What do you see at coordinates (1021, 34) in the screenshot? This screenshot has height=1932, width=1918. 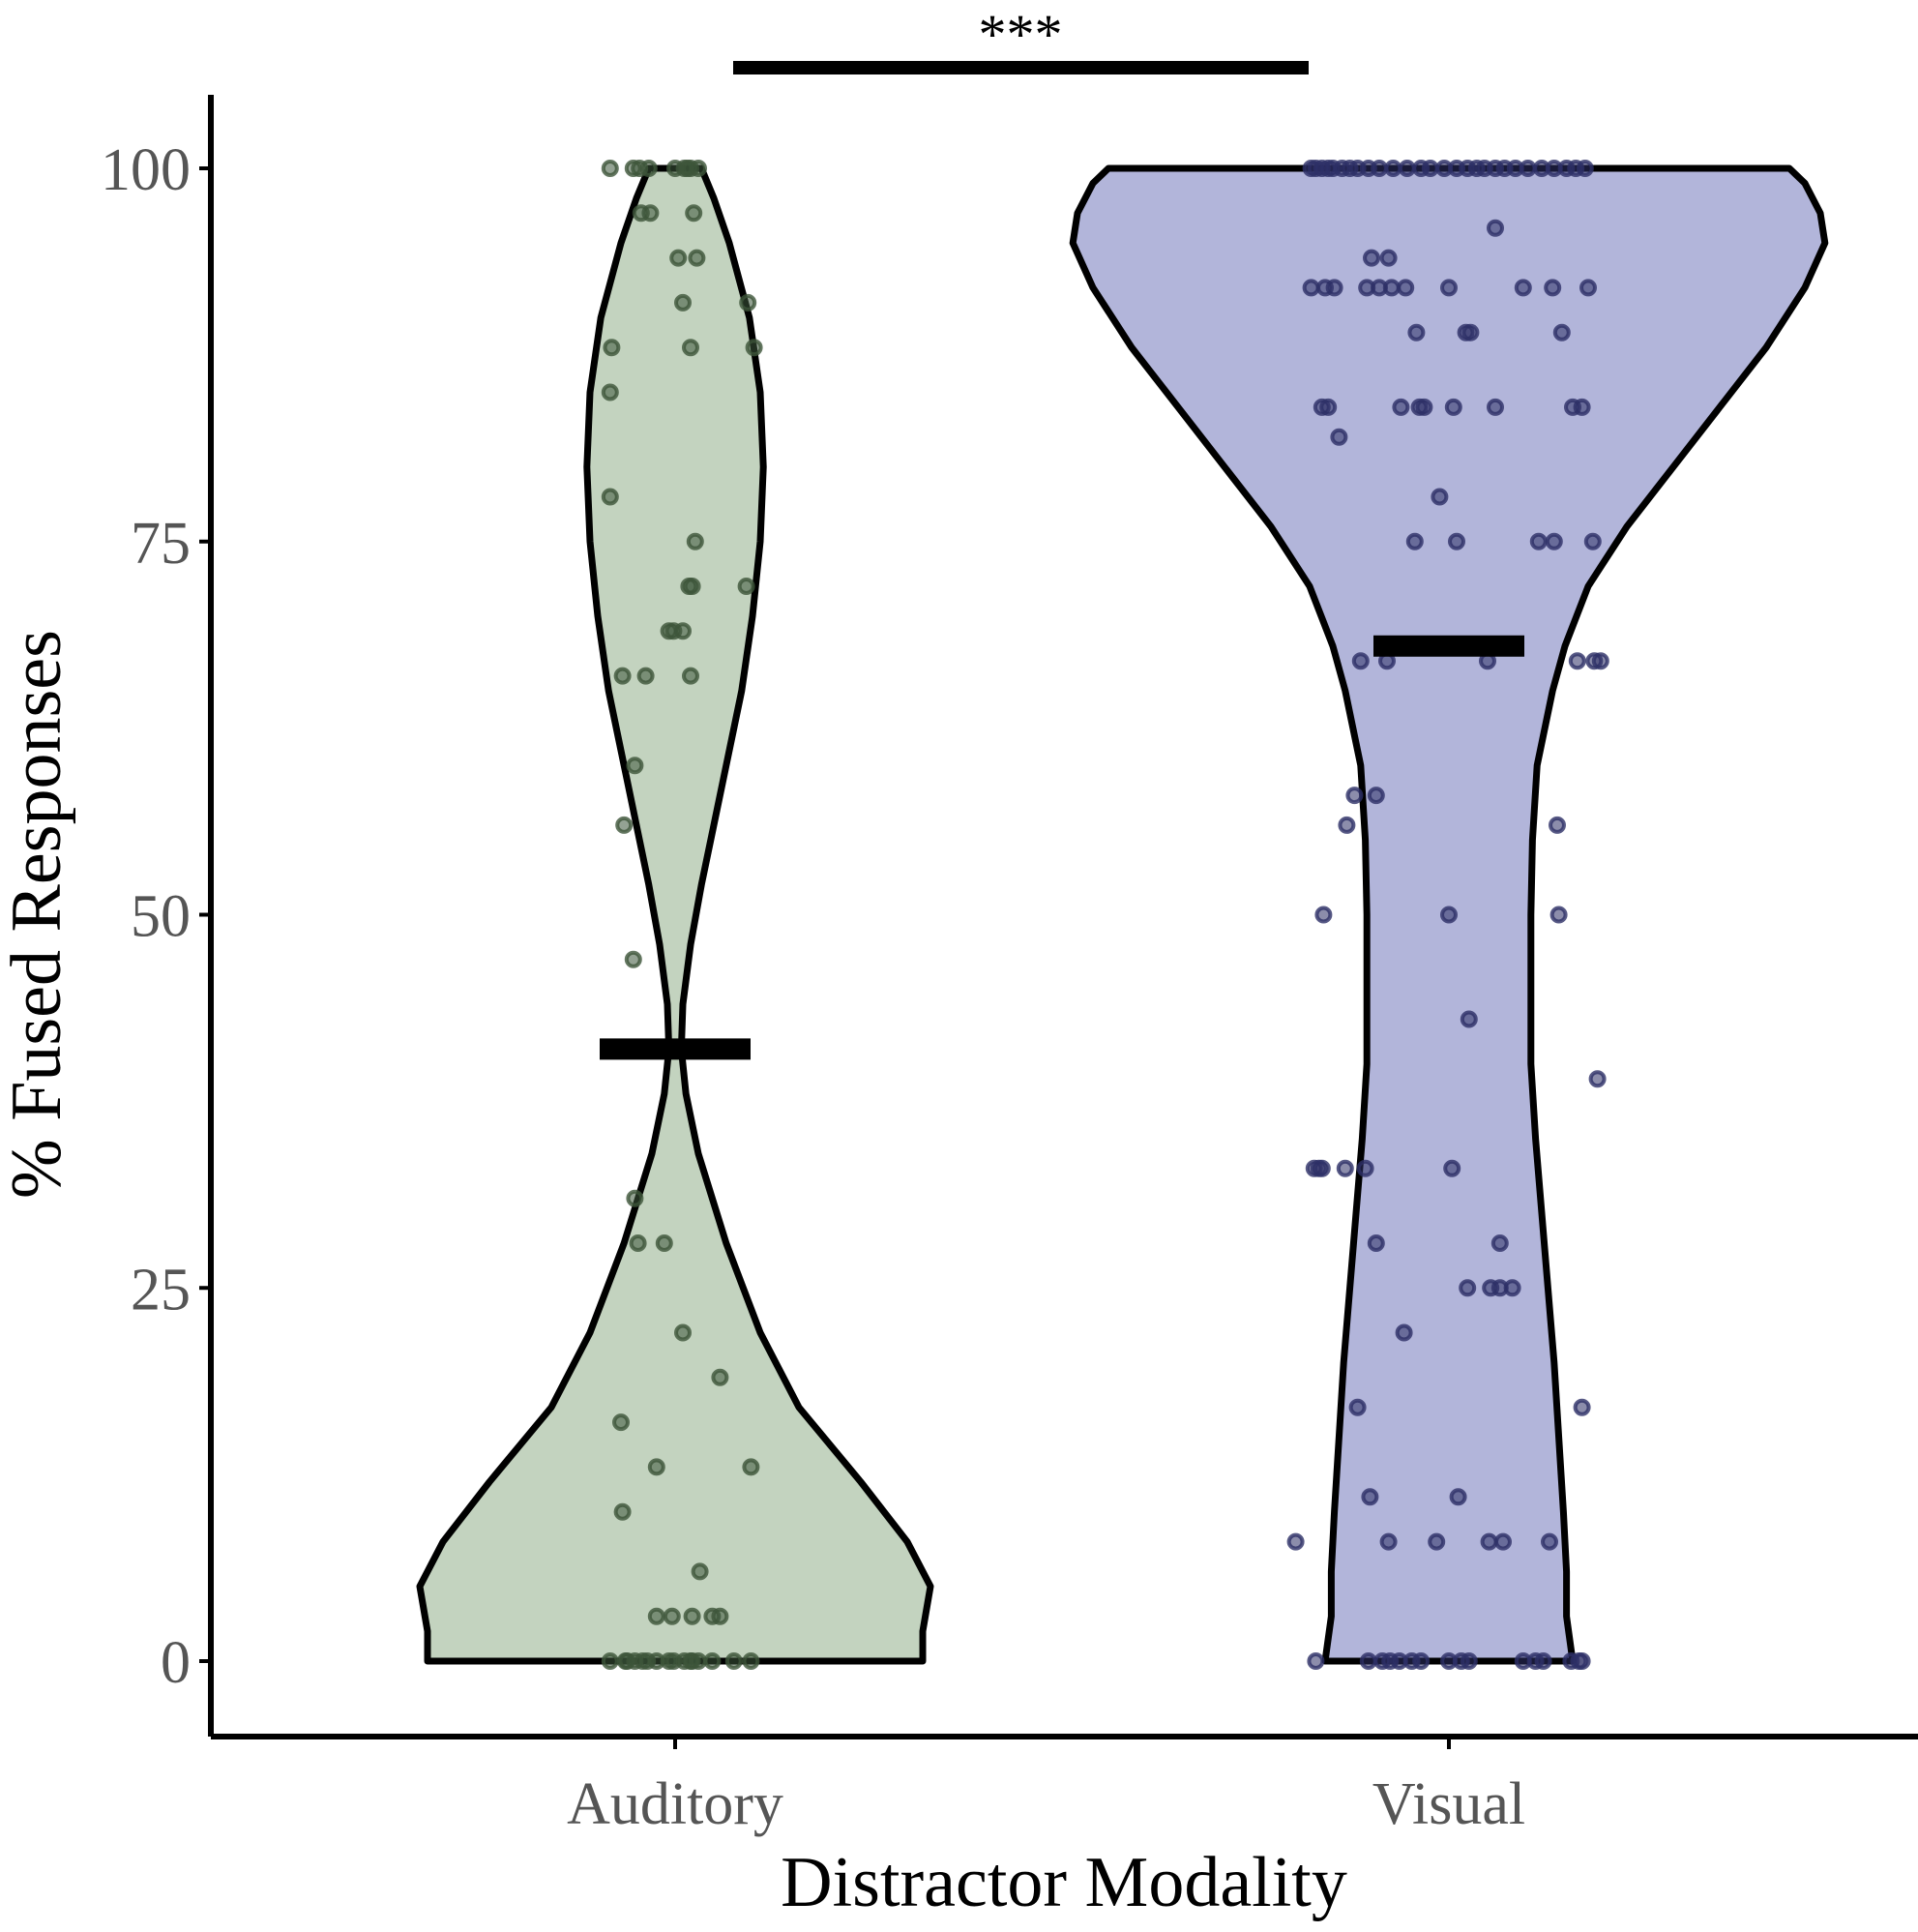 I see `significance-label: ***` at bounding box center [1021, 34].